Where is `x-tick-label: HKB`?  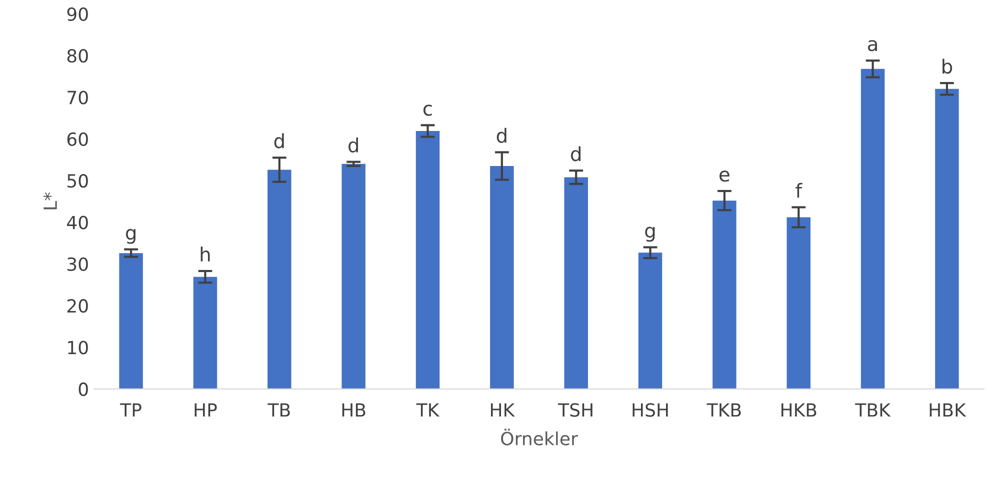
x-tick-label: HKB is located at coordinates (798, 410).